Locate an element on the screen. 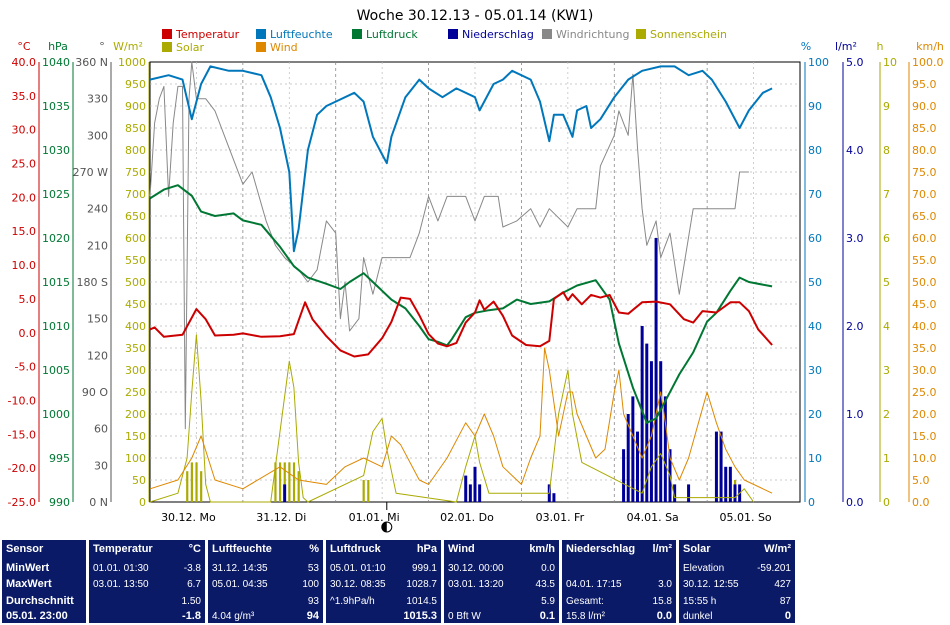 The height and width of the screenshot is (625, 950). axis-unit: l/m² is located at coordinates (846, 46).